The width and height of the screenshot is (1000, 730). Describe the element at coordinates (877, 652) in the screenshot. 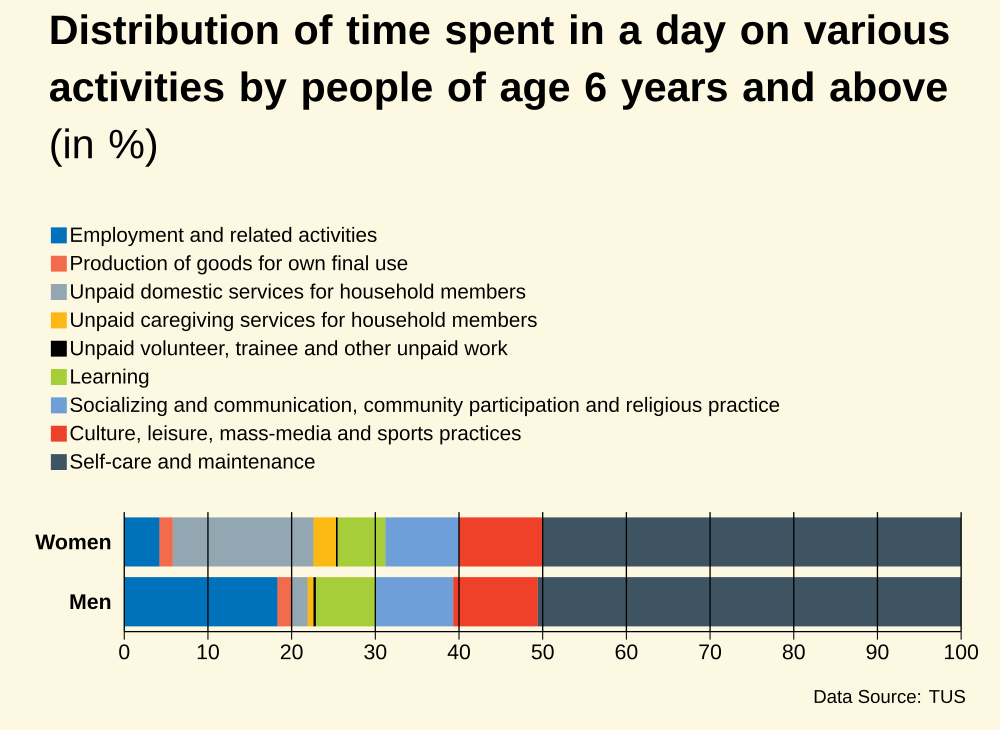

I see `x-tick-label: 90` at that location.